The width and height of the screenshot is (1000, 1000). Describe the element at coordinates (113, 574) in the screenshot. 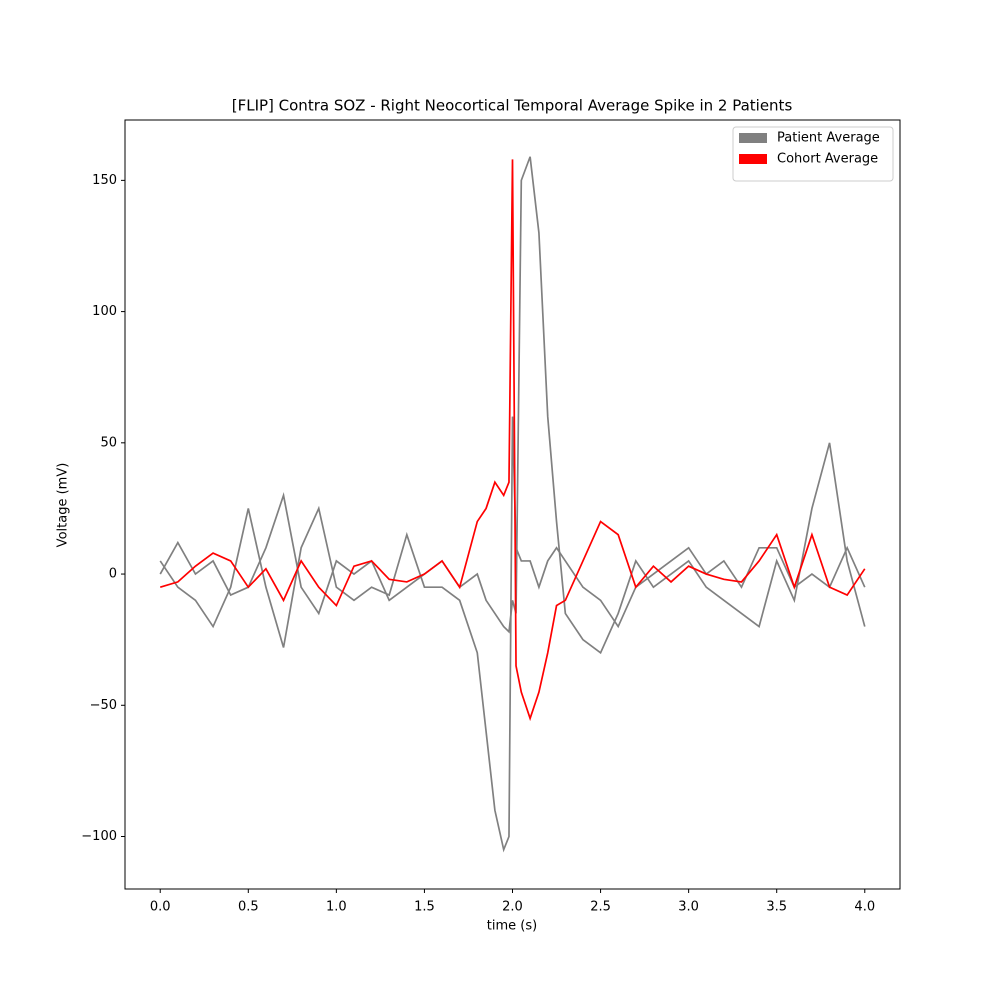

I see `y-tick-label: 0` at that location.